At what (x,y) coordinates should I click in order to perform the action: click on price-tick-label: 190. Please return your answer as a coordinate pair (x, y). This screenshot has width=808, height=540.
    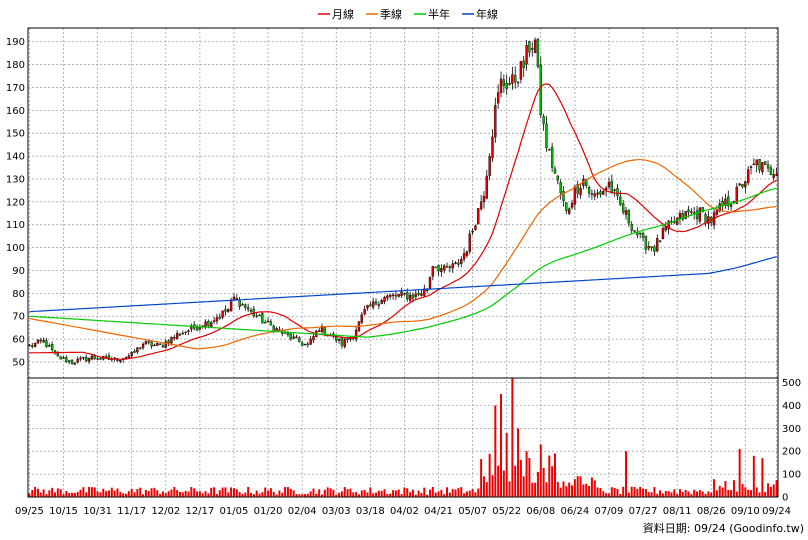
    Looking at the image, I should click on (15, 42).